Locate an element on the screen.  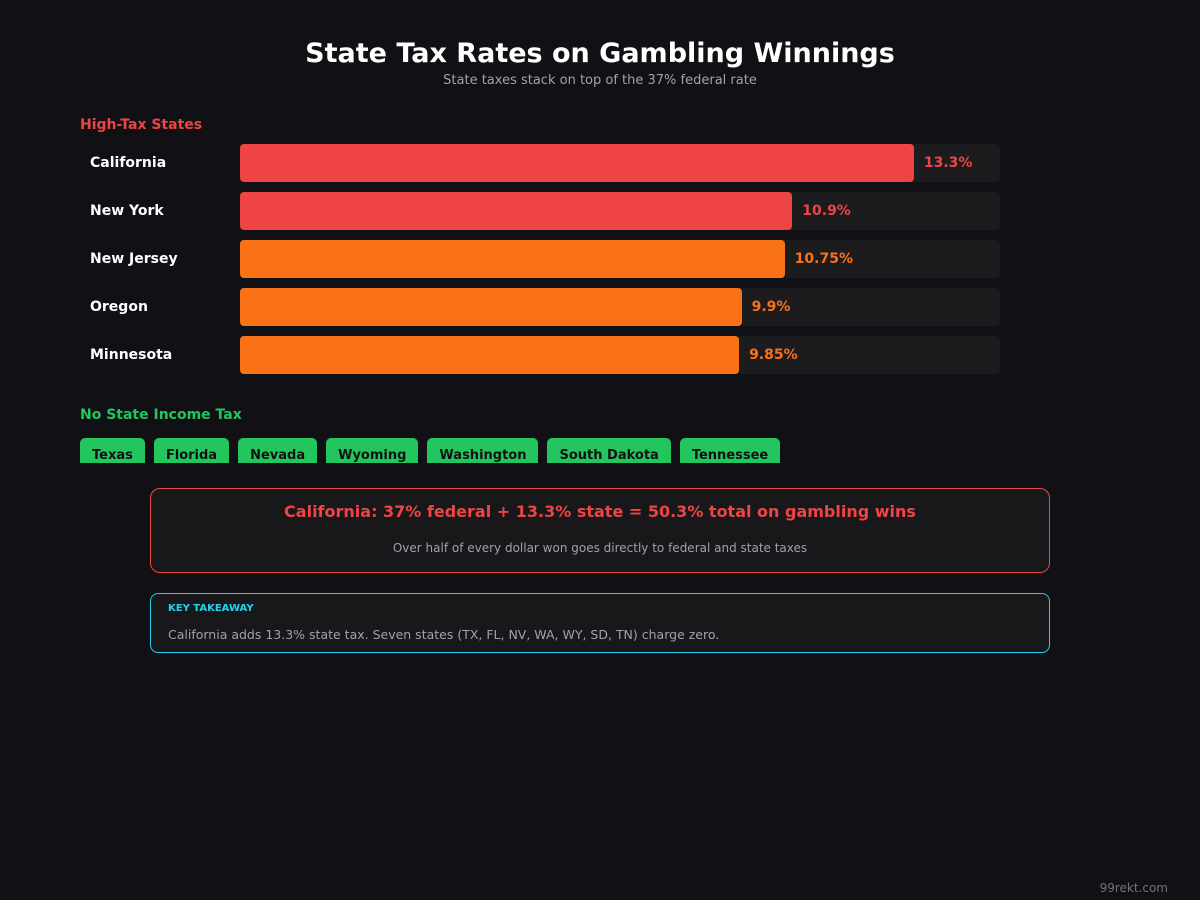
state-pill: South Dakota is located at coordinates (609, 450).